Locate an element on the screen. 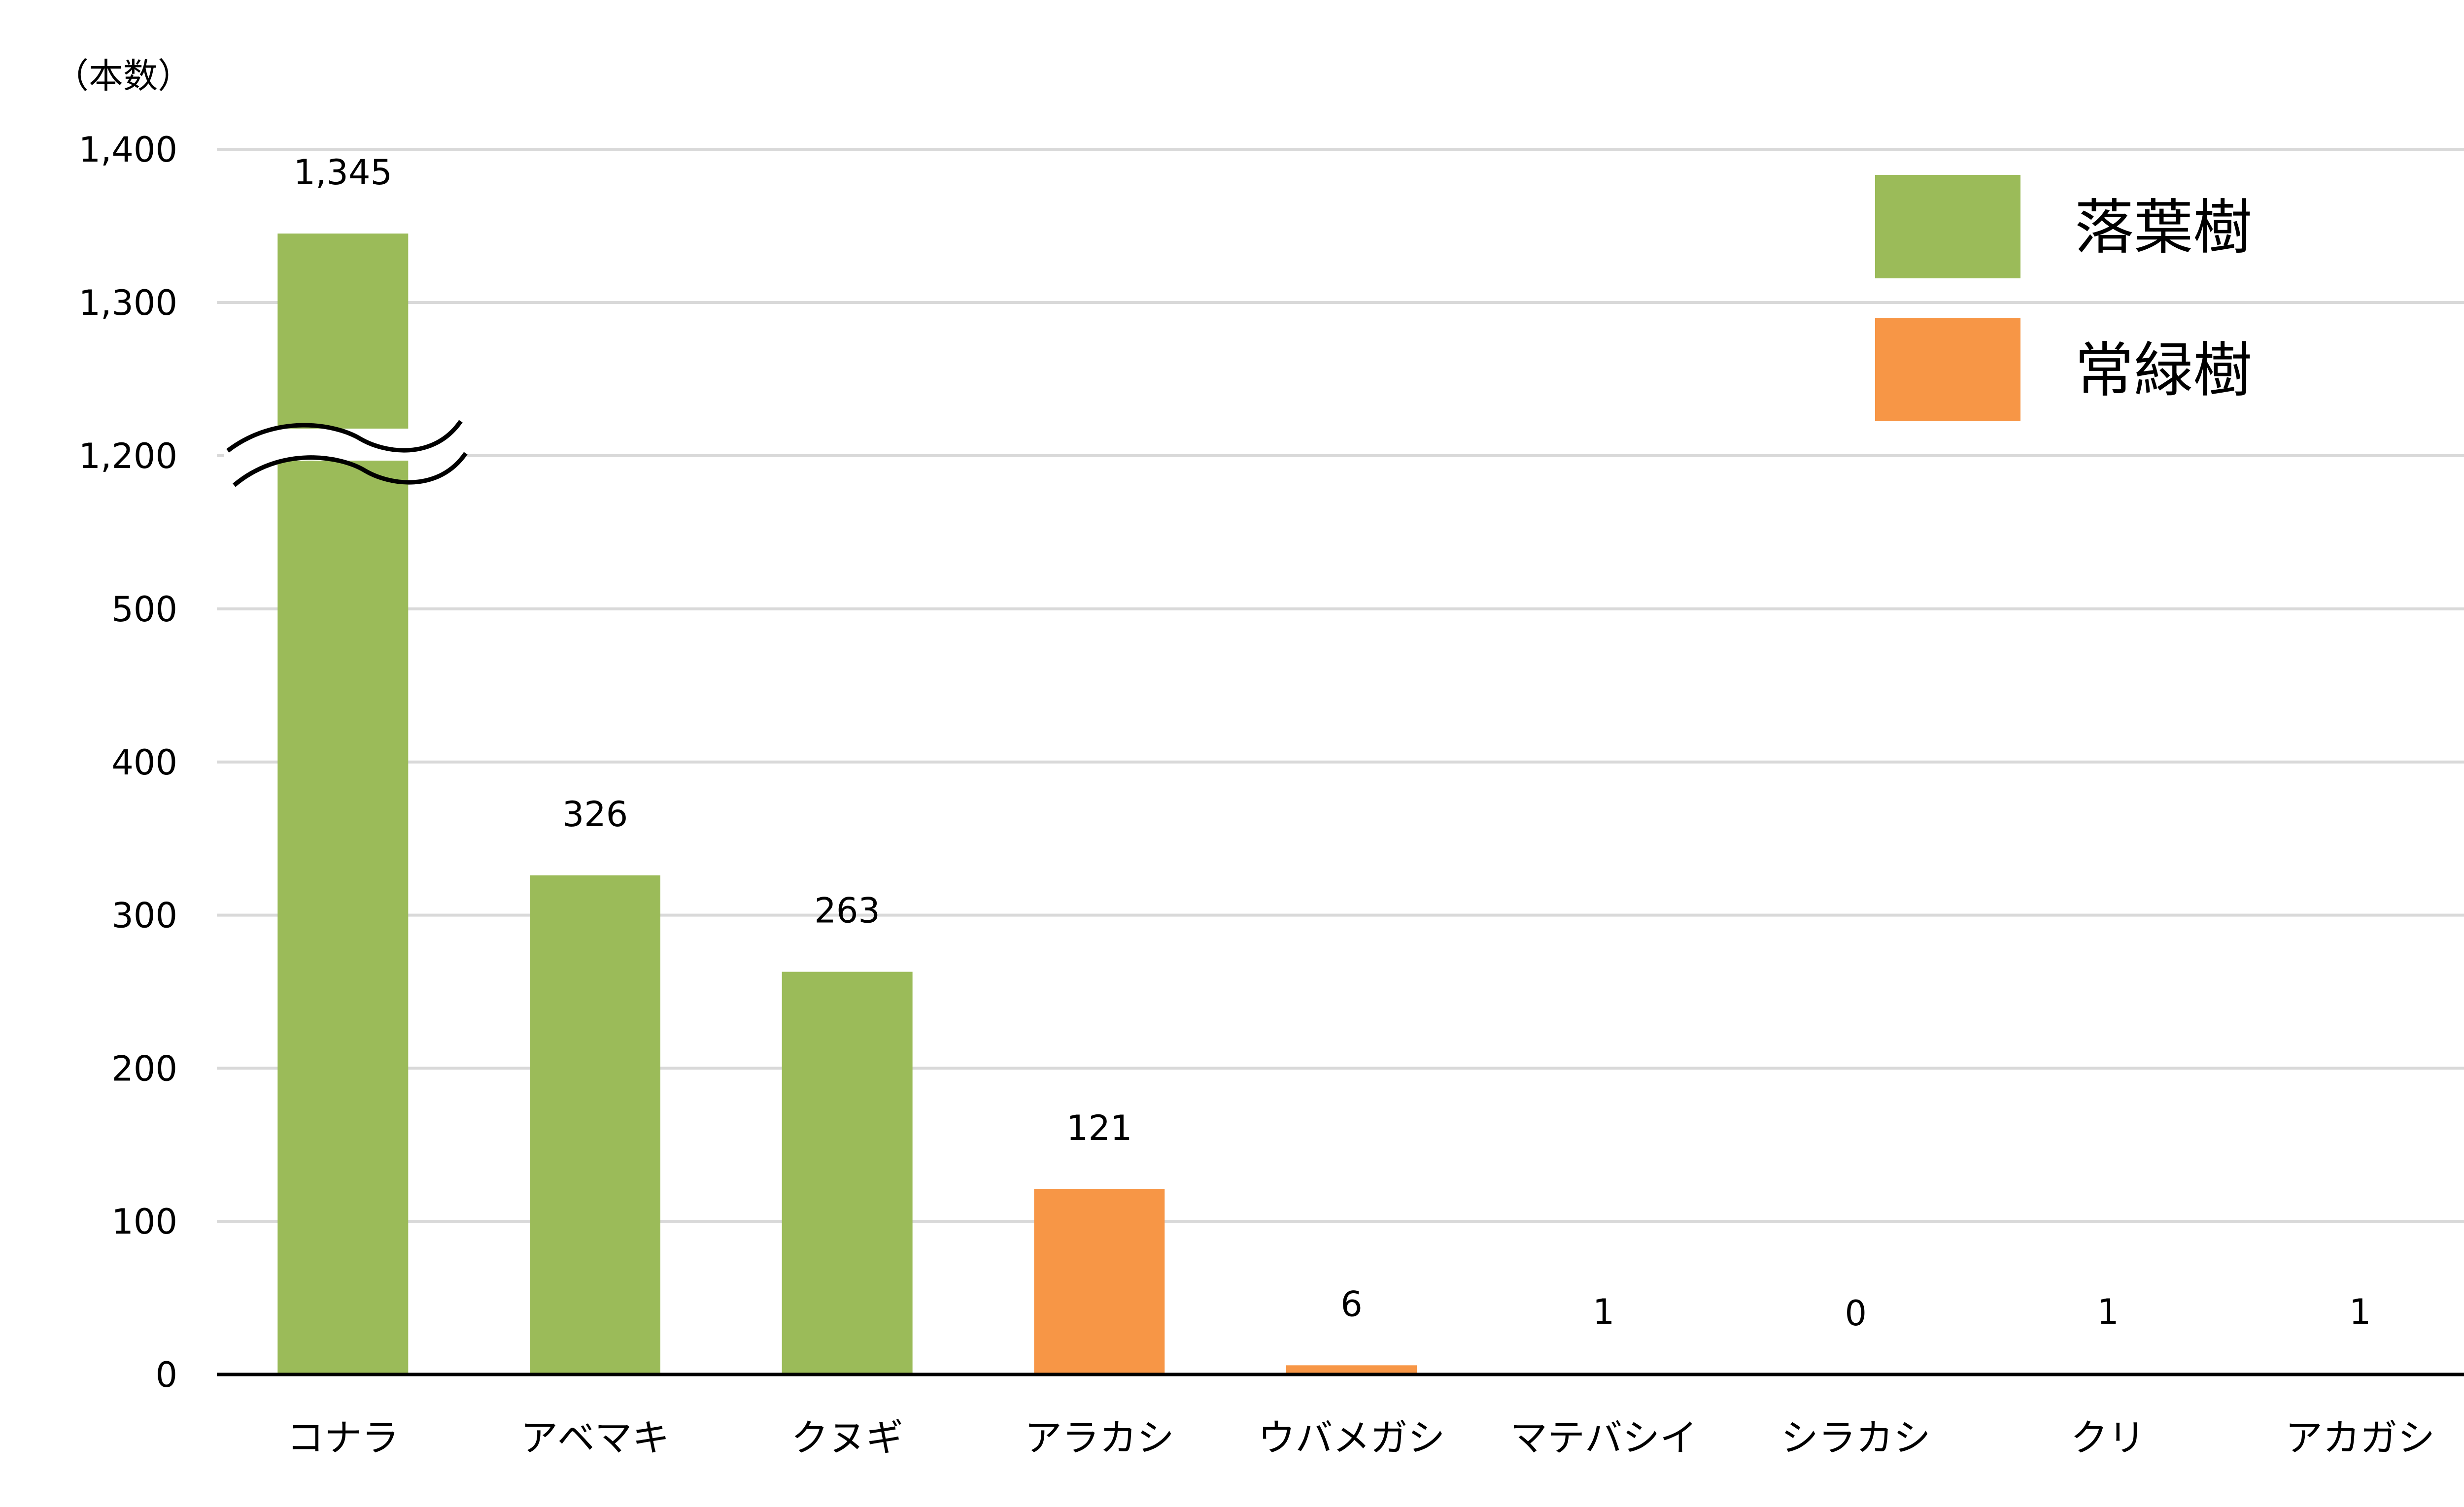 This screenshot has width=2464, height=1507. x-category-label: クリ is located at coordinates (2108, 1438).